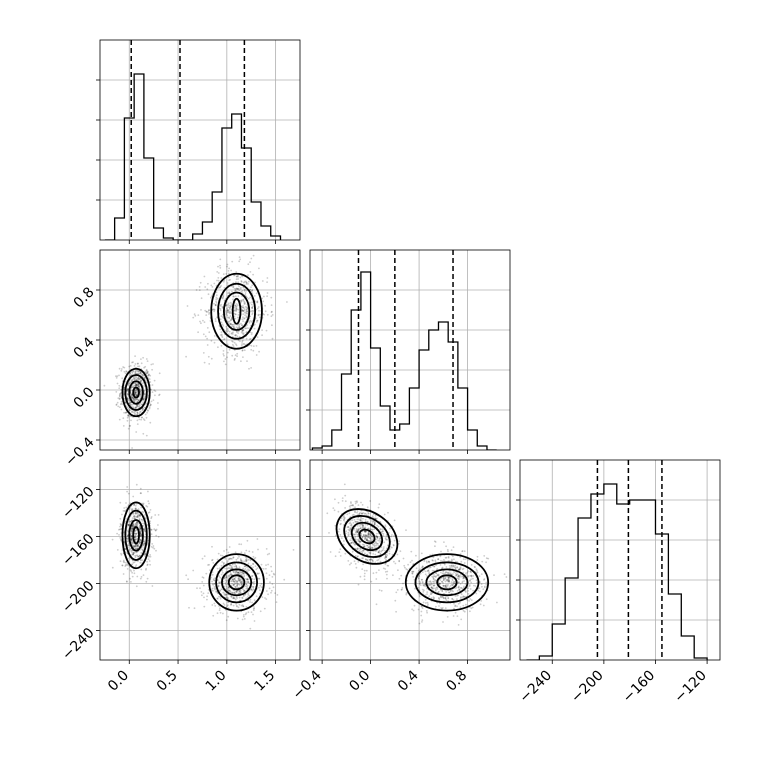 Image resolution: width=760 pixels, height=760 pixels. I want to click on histogram-bar, so click(198, 237).